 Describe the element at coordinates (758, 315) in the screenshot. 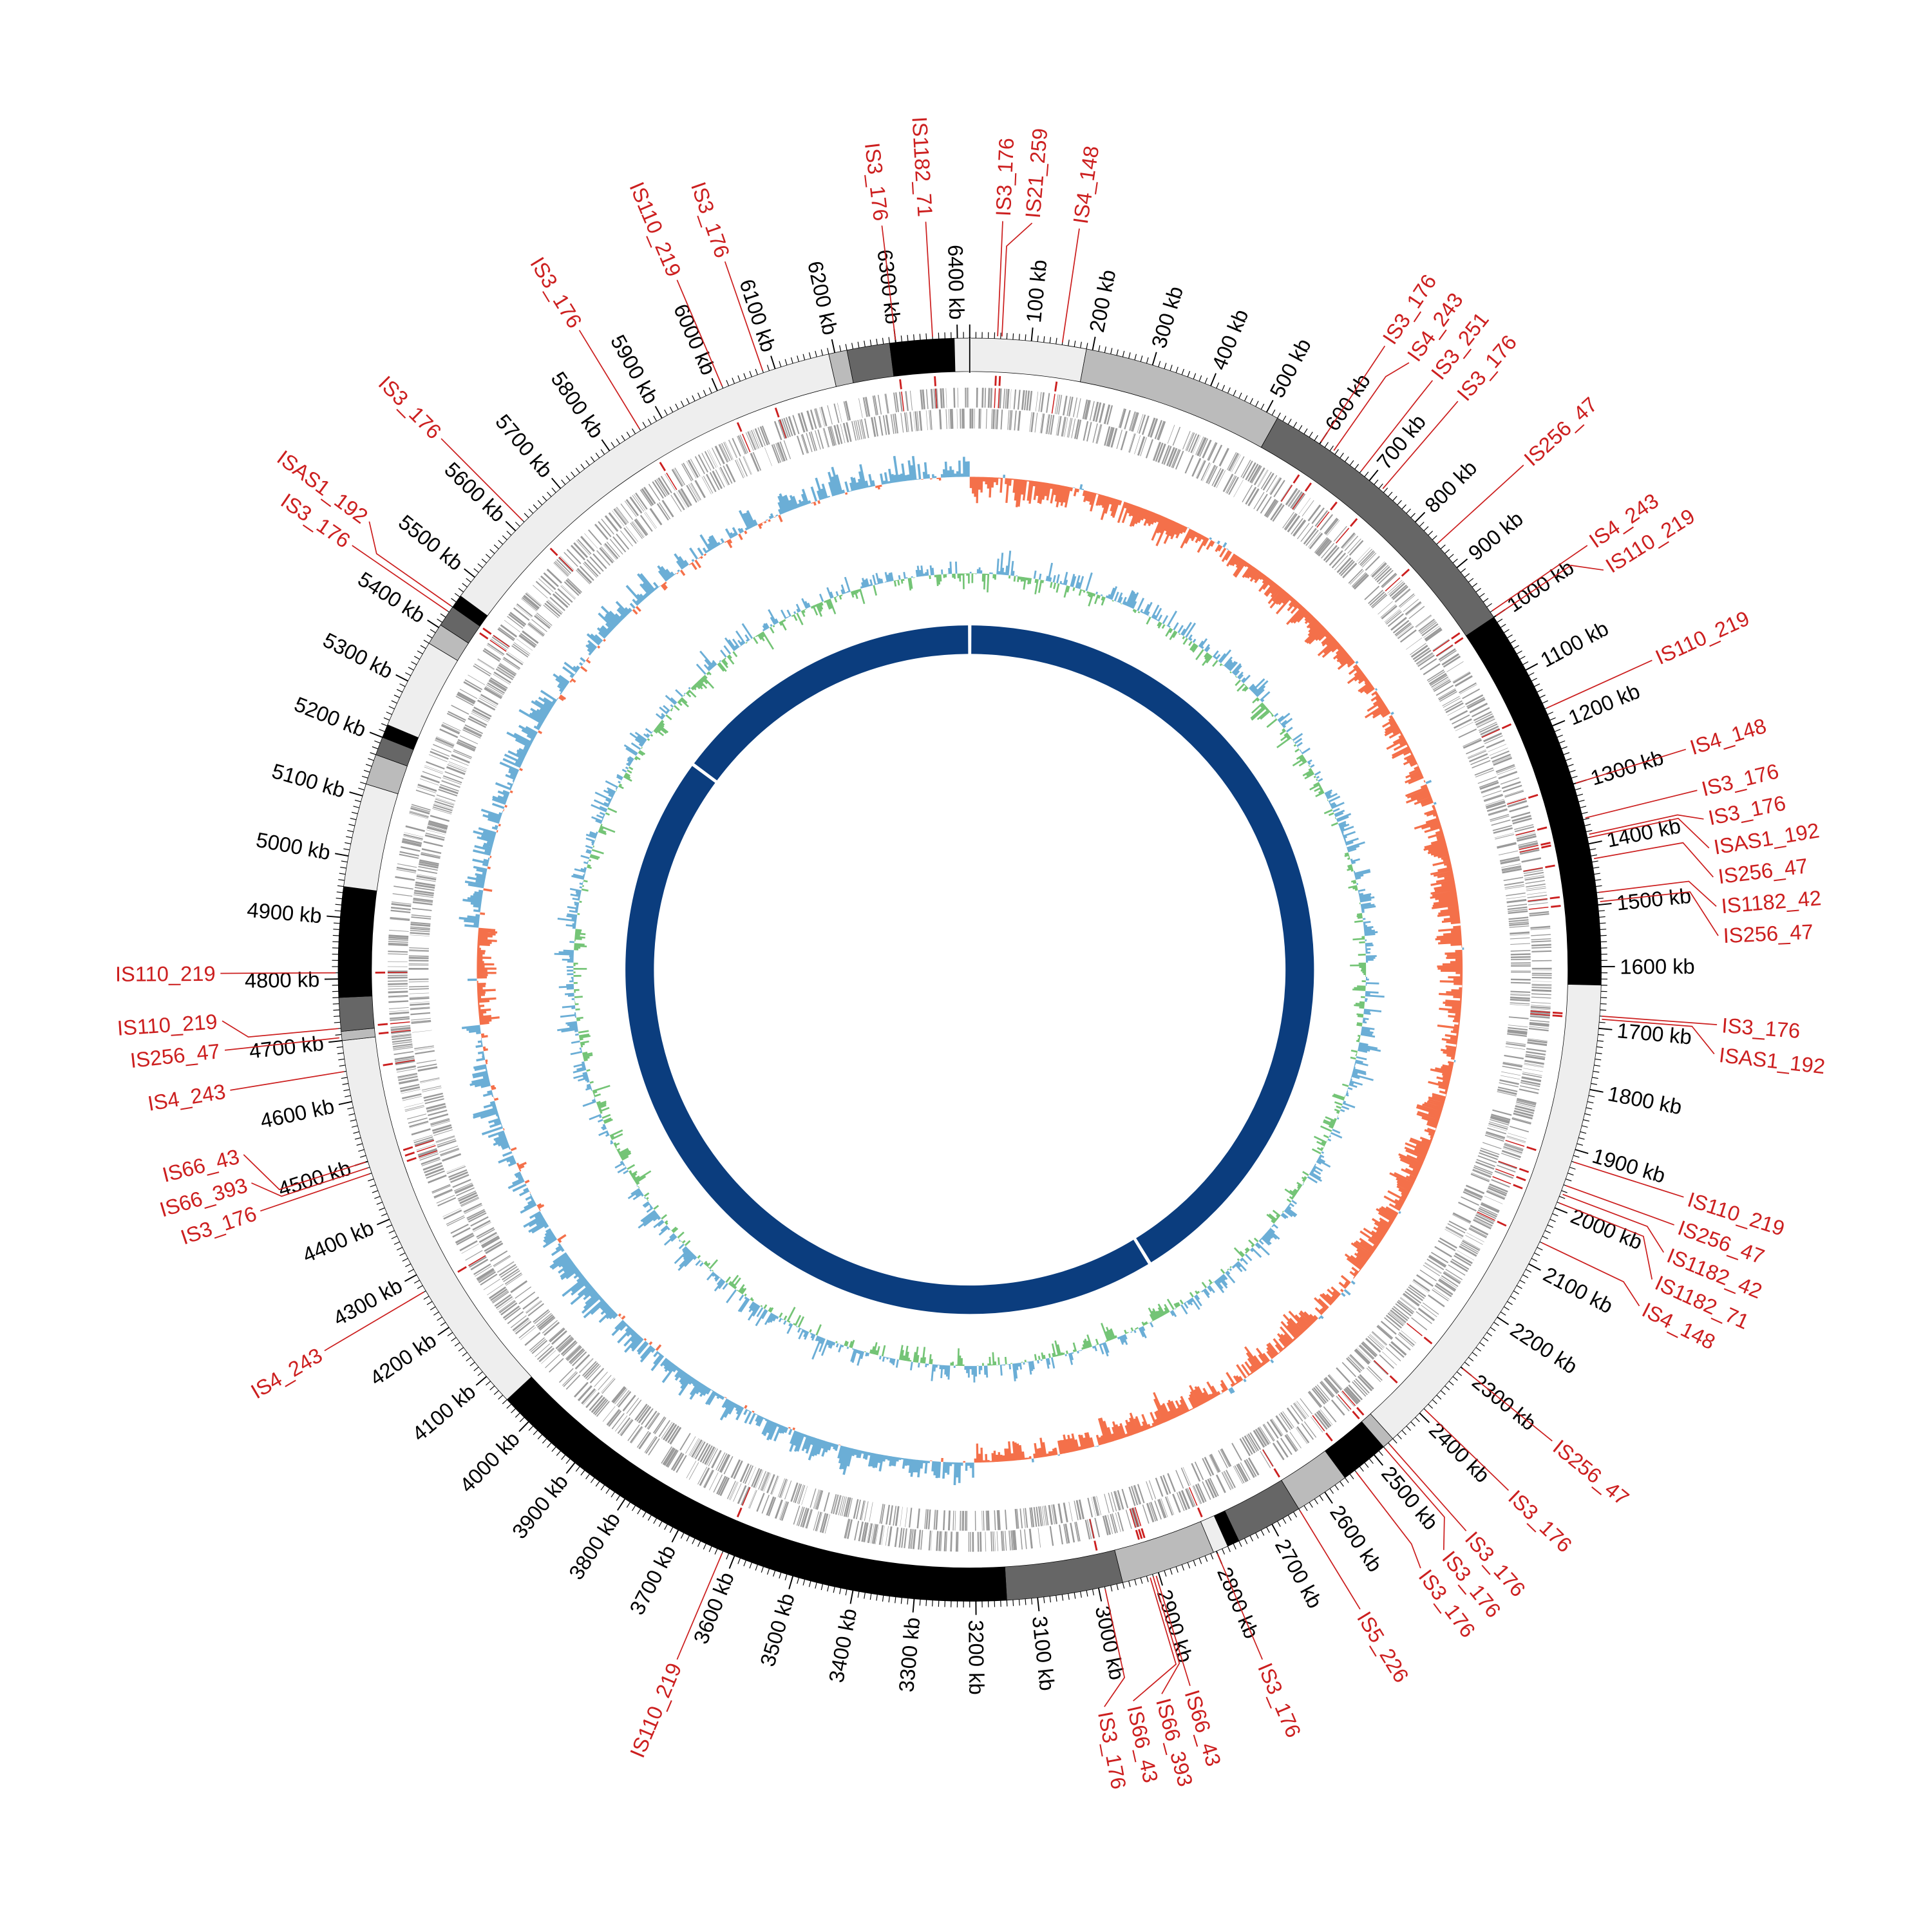

I see `tick-label: 6100 kb` at that location.